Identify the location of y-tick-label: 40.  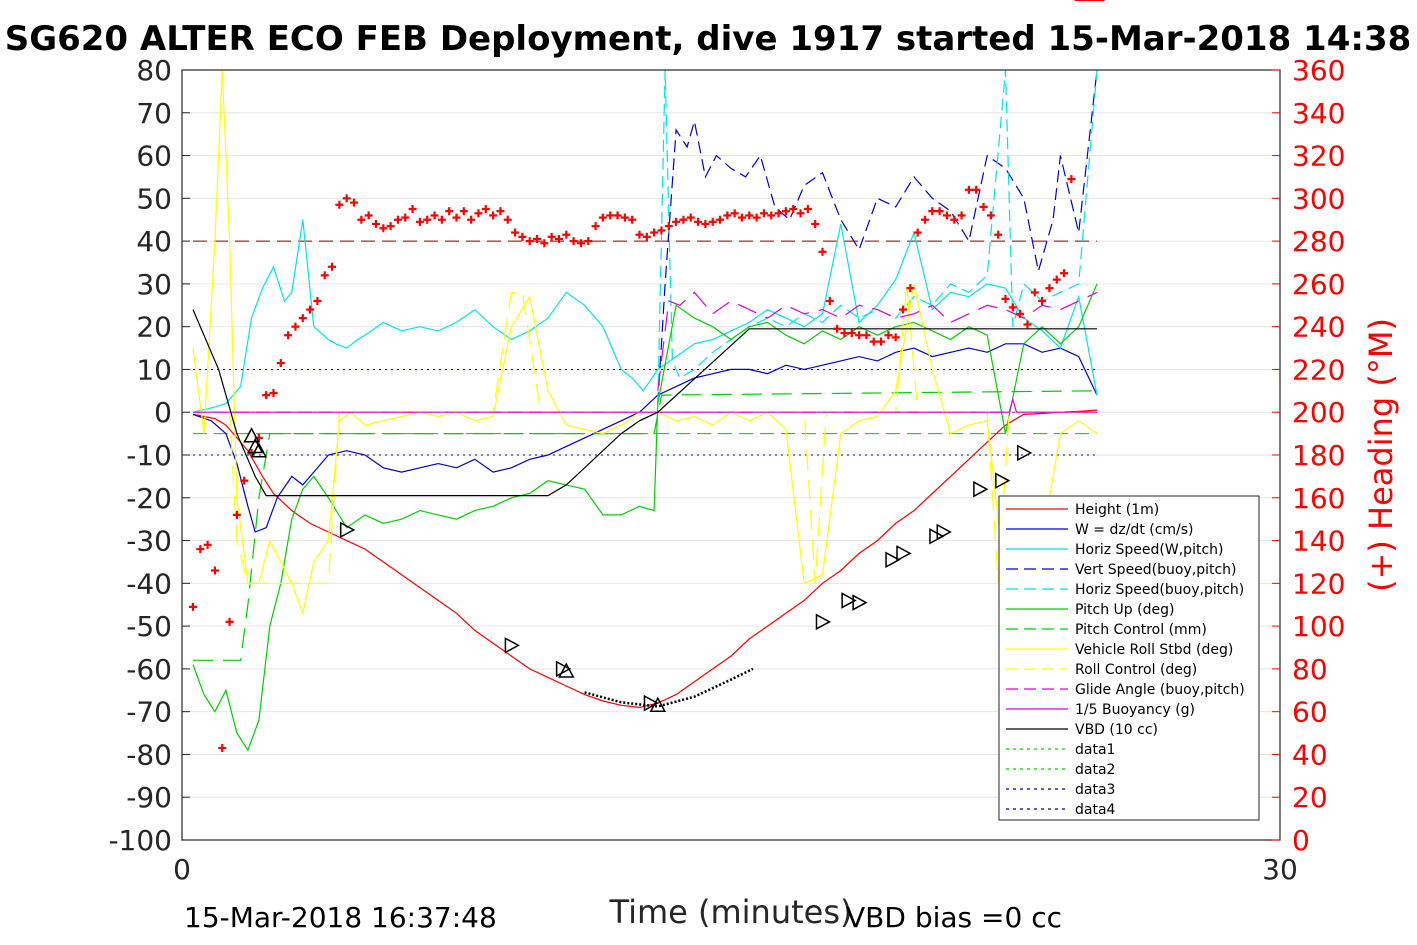
(154, 241).